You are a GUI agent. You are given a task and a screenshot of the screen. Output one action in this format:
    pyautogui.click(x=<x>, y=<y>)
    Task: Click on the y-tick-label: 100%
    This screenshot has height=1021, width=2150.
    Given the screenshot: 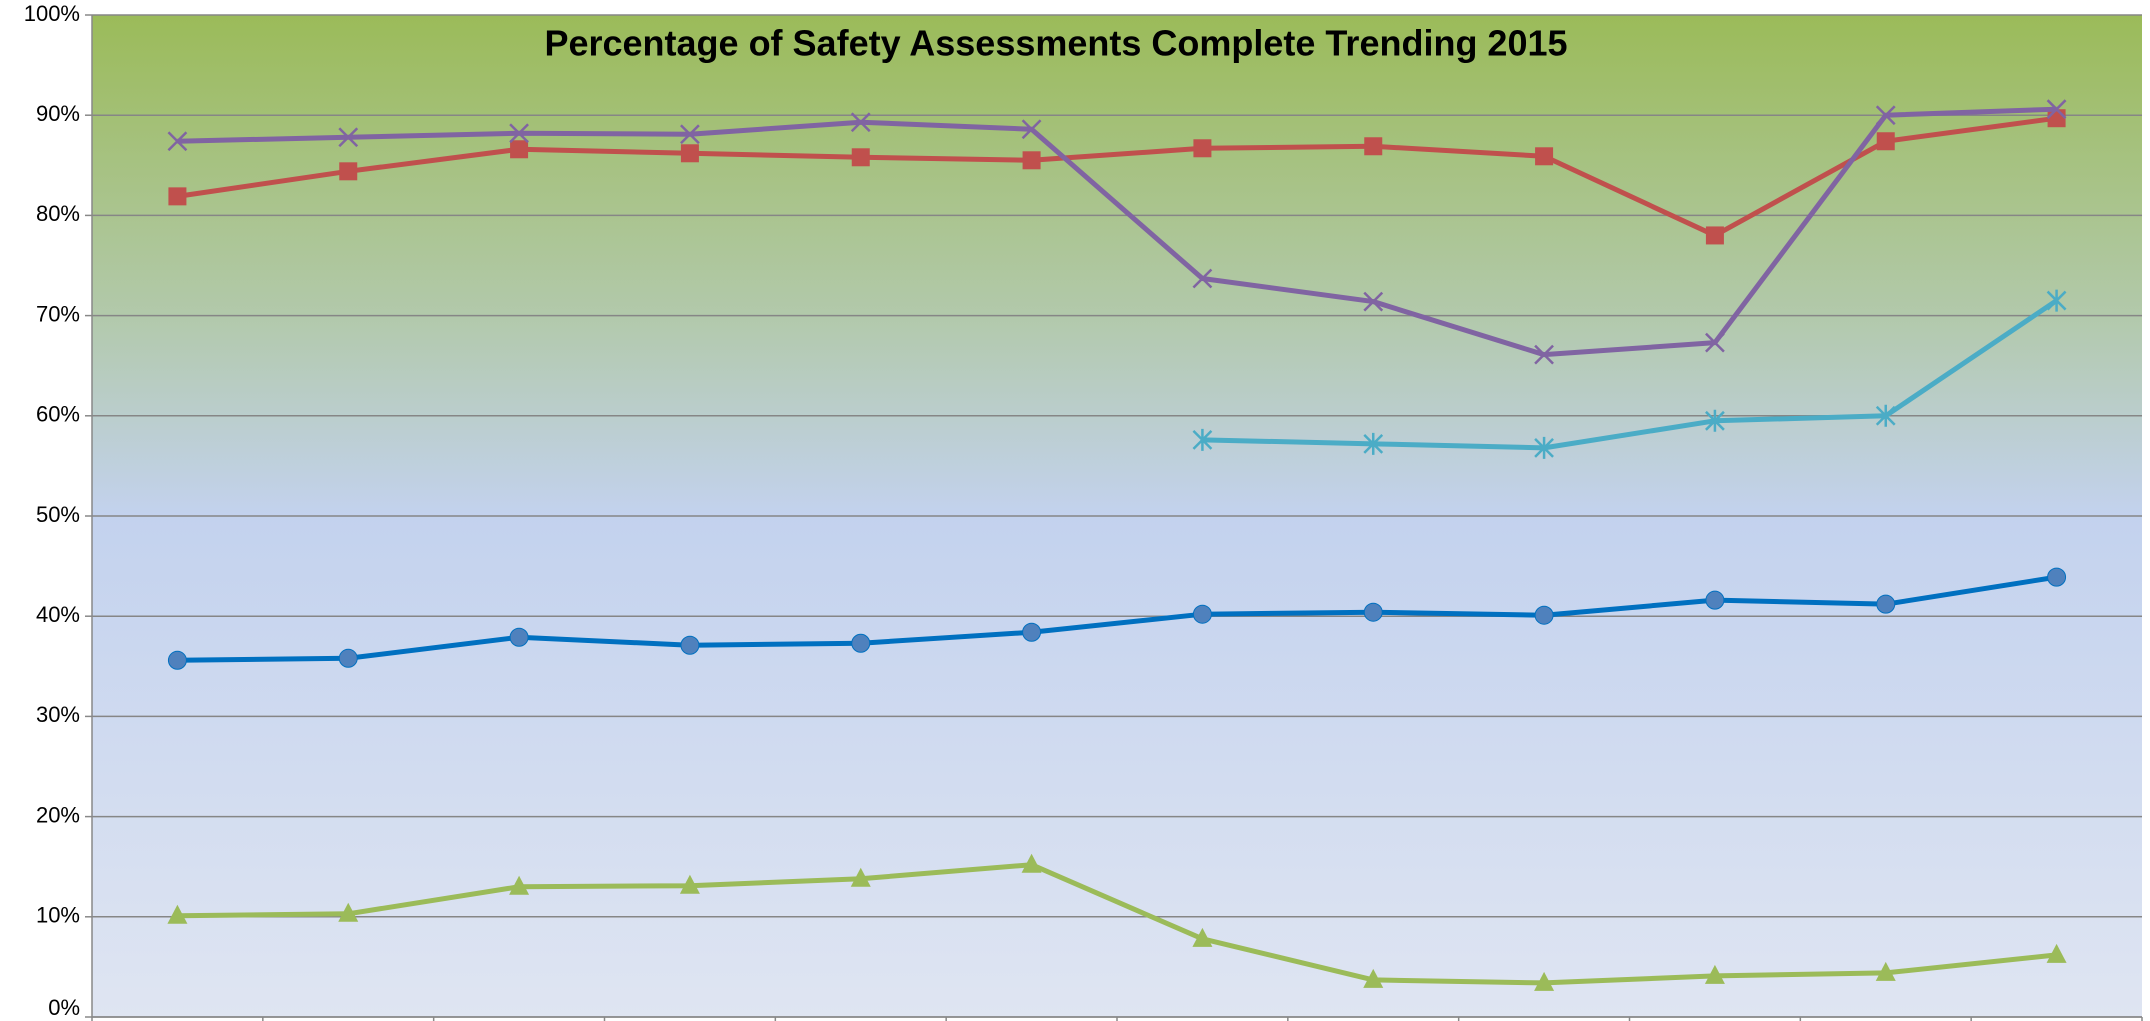 What is the action you would take?
    pyautogui.click(x=52, y=13)
    